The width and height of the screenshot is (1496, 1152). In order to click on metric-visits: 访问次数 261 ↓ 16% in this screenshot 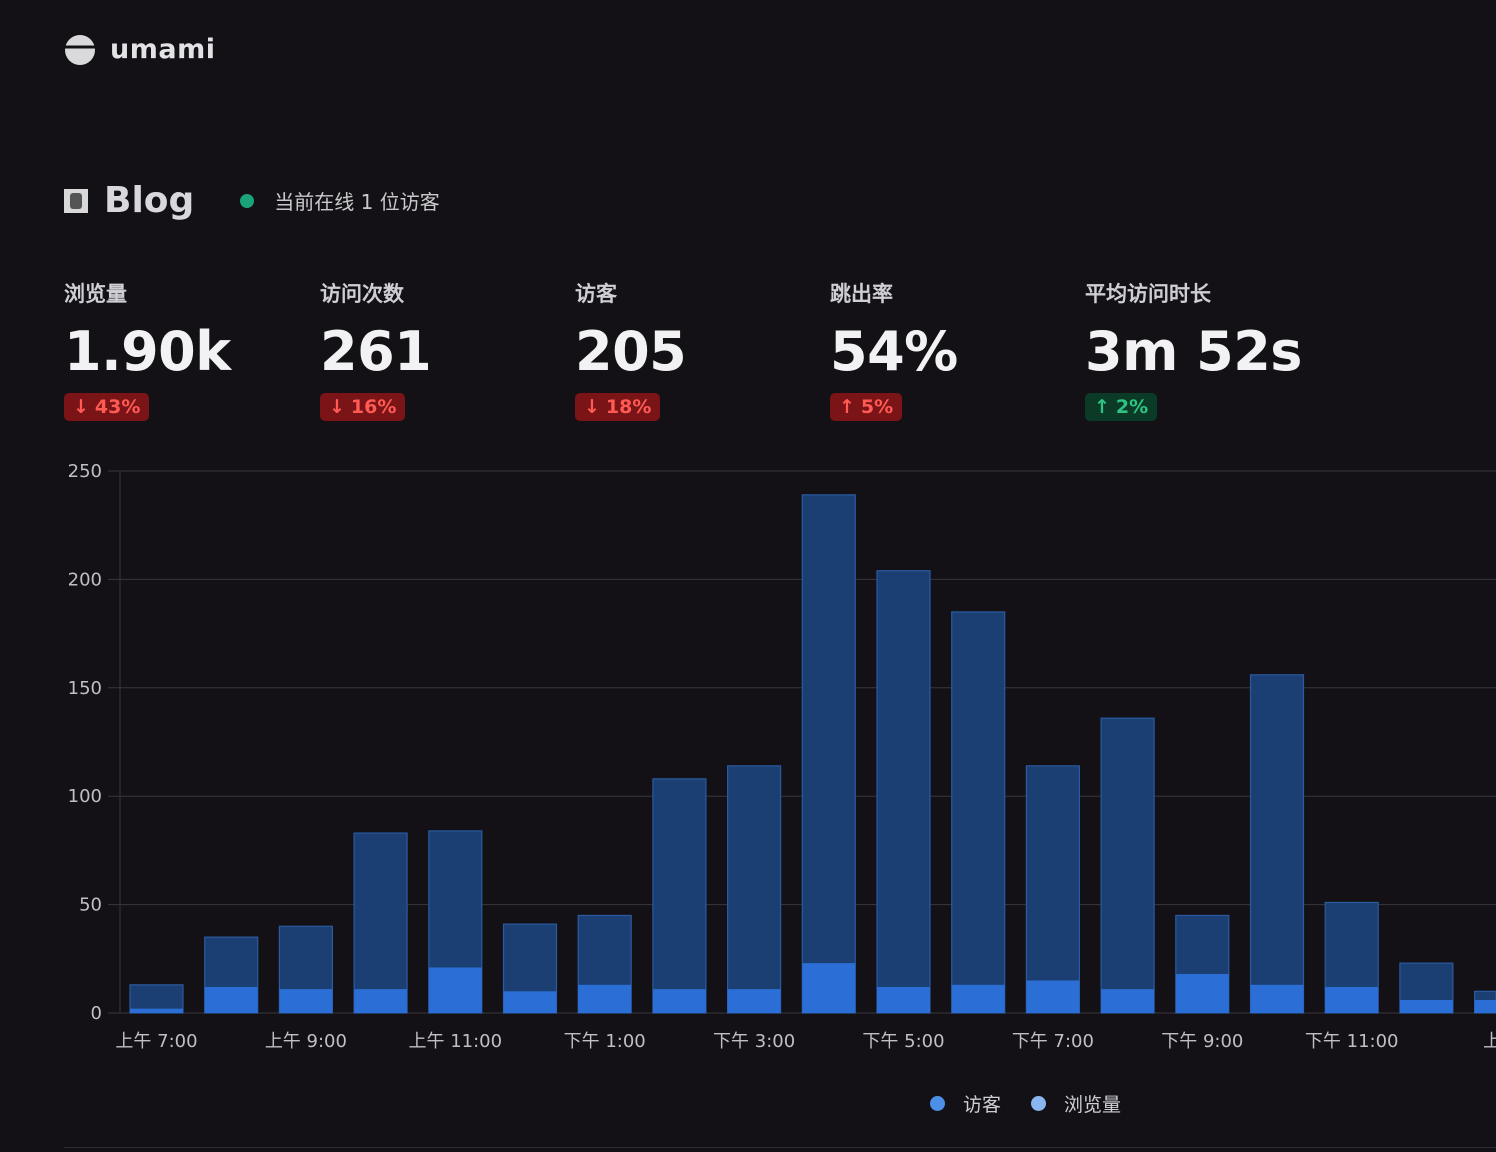, I will do `click(376, 349)`.